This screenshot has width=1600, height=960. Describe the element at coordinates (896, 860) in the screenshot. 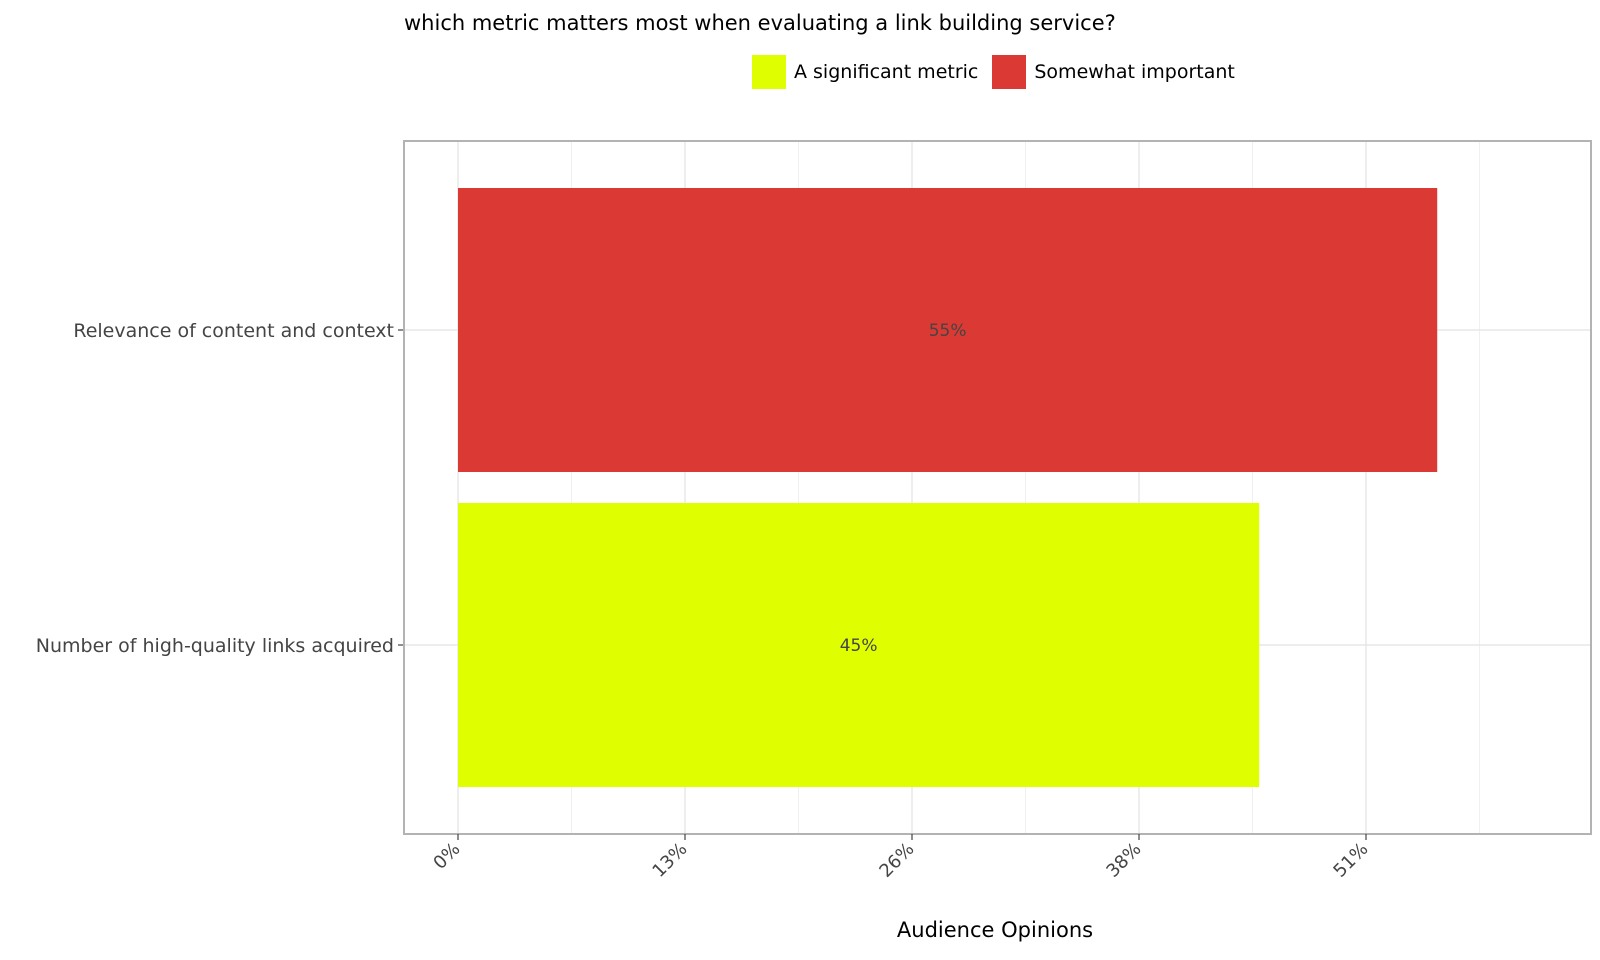

I see `x-tick-label: 26%` at that location.